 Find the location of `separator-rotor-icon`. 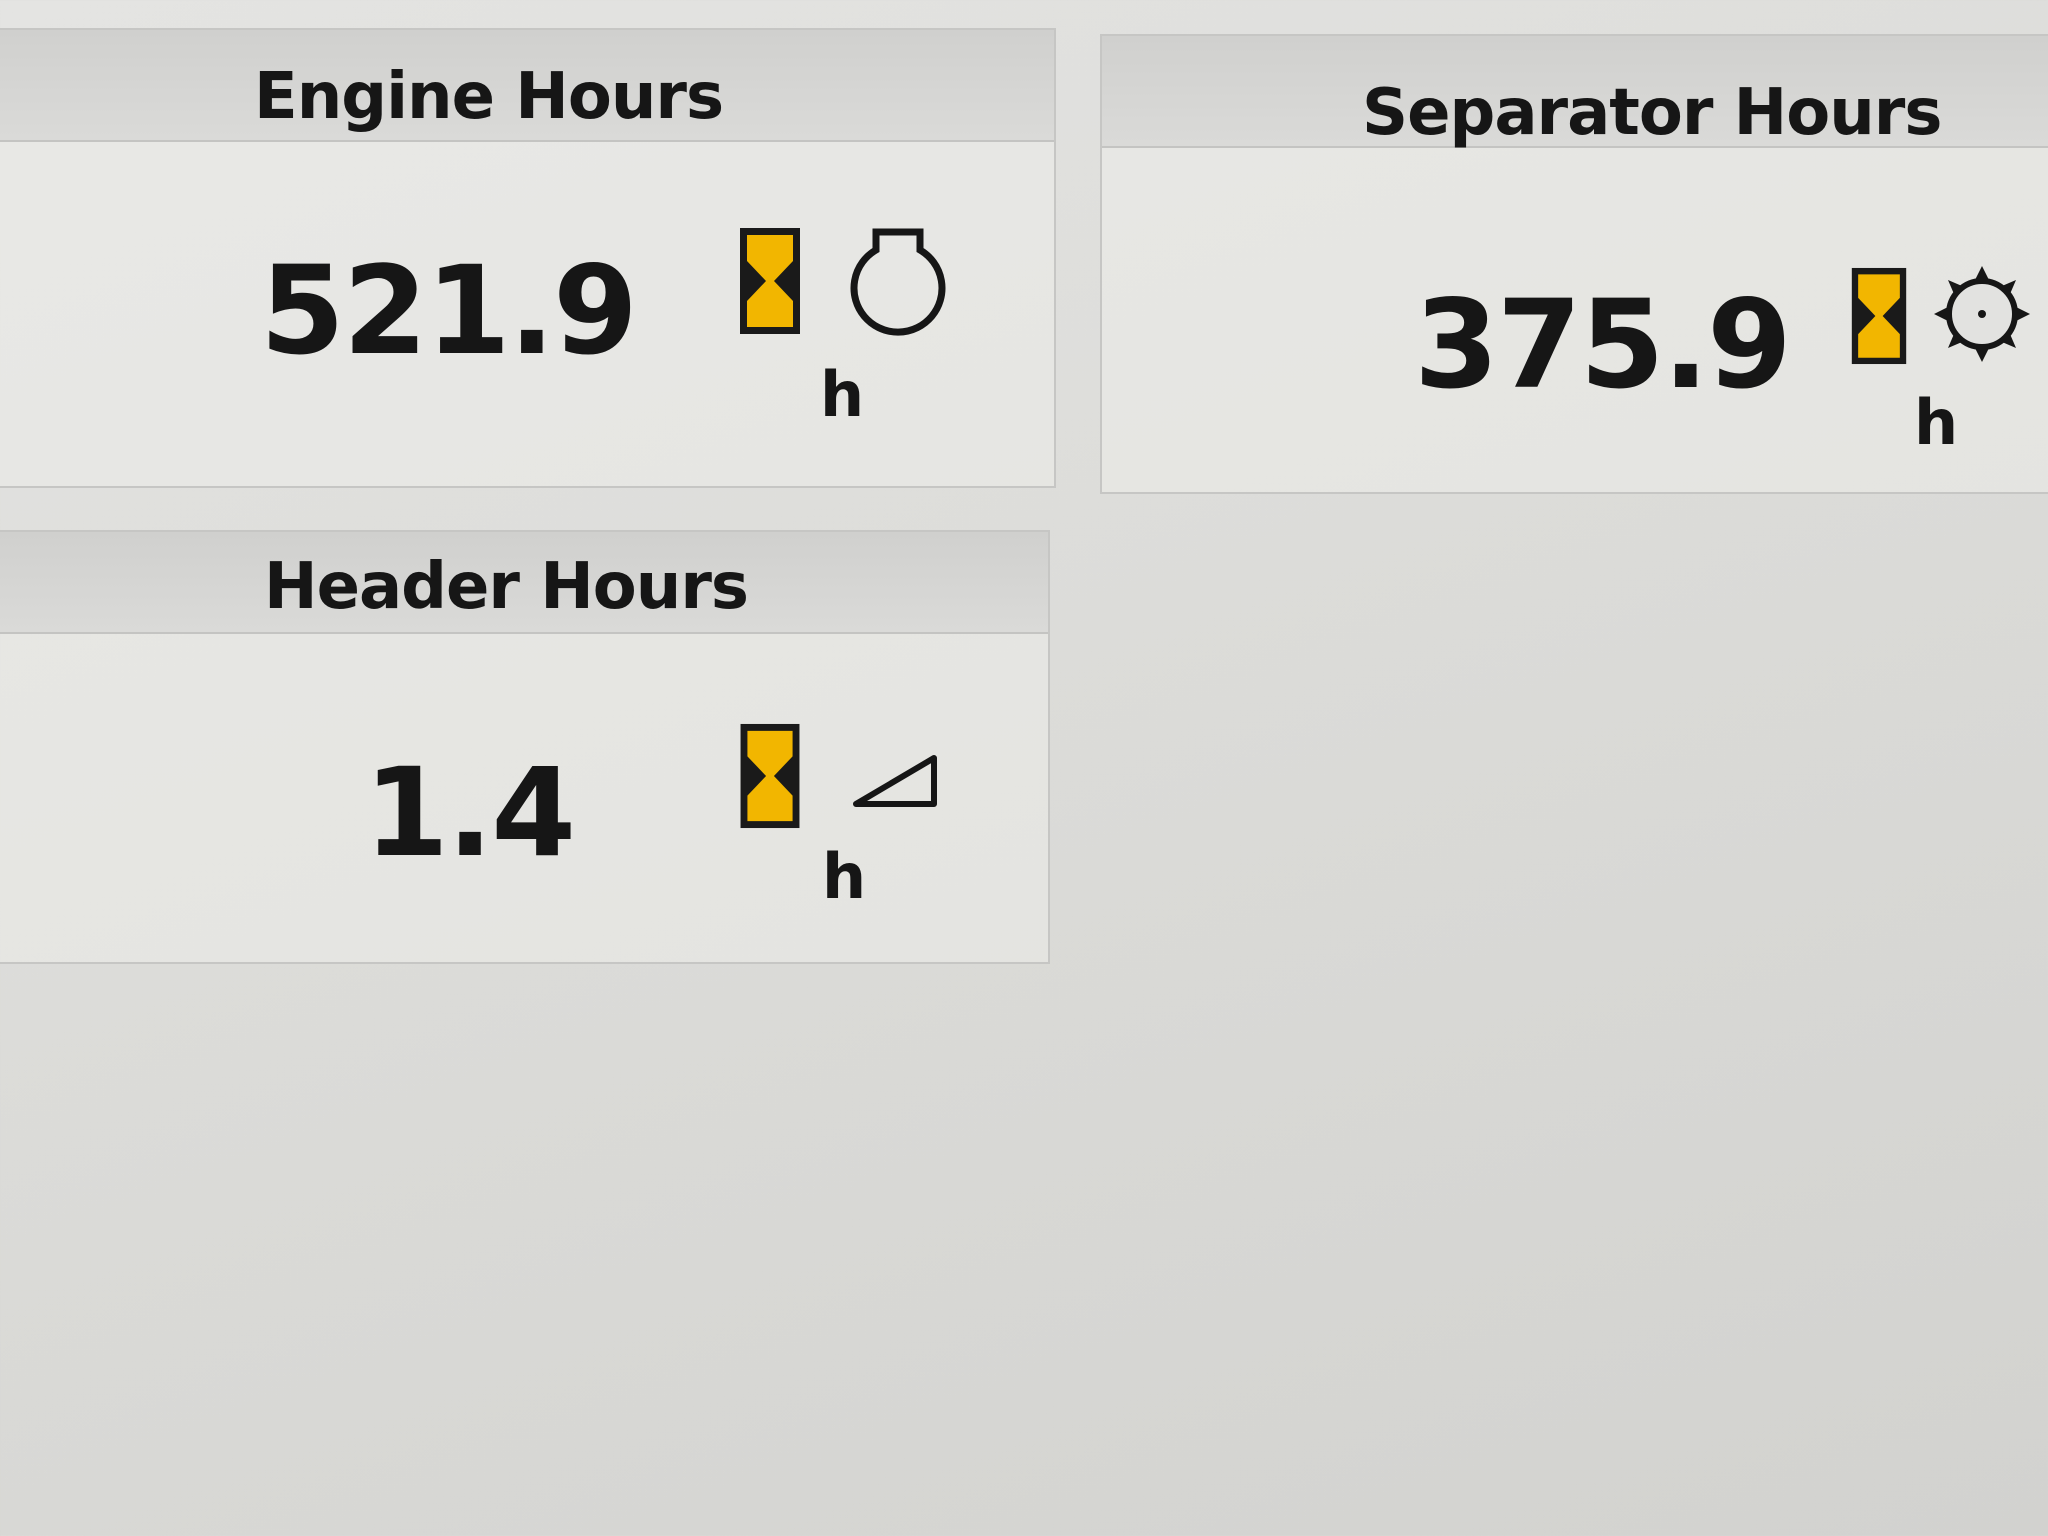

separator-rotor-icon is located at coordinates (1982, 314).